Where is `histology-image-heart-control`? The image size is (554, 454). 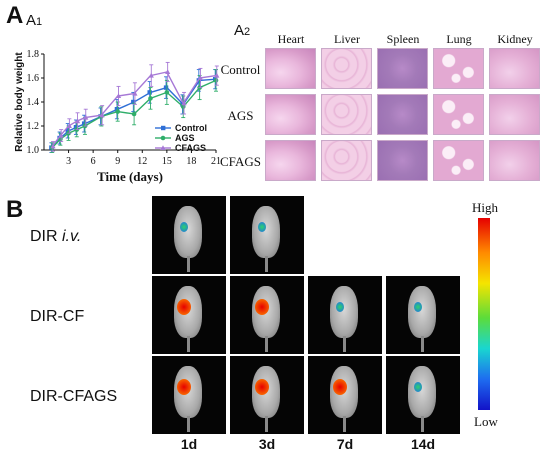 histology-image-heart-control is located at coordinates (290, 68).